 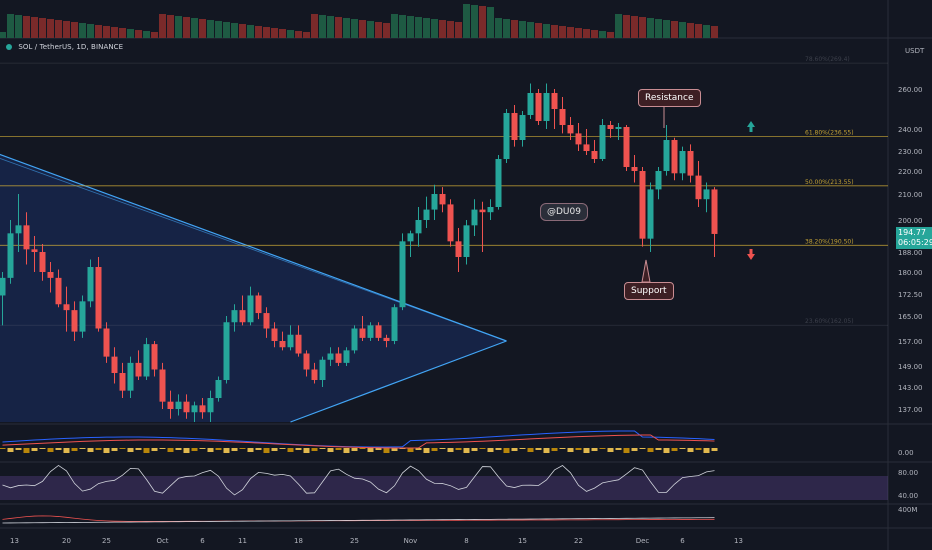 I want to click on fib-level-label: 50.00%(213.55), so click(x=829, y=182).